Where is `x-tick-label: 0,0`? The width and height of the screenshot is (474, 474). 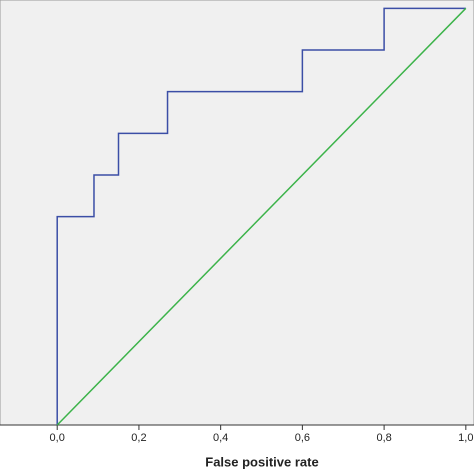 x-tick-label: 0,0 is located at coordinates (57, 438).